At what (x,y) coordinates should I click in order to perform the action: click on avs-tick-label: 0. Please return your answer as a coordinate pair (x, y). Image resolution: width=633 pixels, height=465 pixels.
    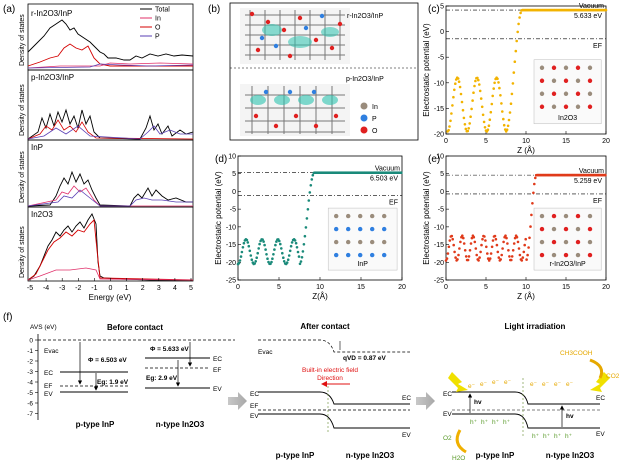
    Looking at the image, I should click on (31, 340).